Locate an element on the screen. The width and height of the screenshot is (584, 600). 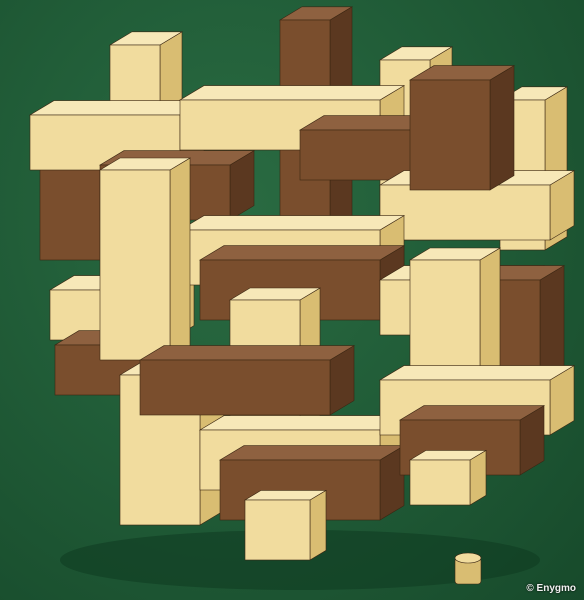
wood-post-bottom-right is located at coordinates (448, 477).